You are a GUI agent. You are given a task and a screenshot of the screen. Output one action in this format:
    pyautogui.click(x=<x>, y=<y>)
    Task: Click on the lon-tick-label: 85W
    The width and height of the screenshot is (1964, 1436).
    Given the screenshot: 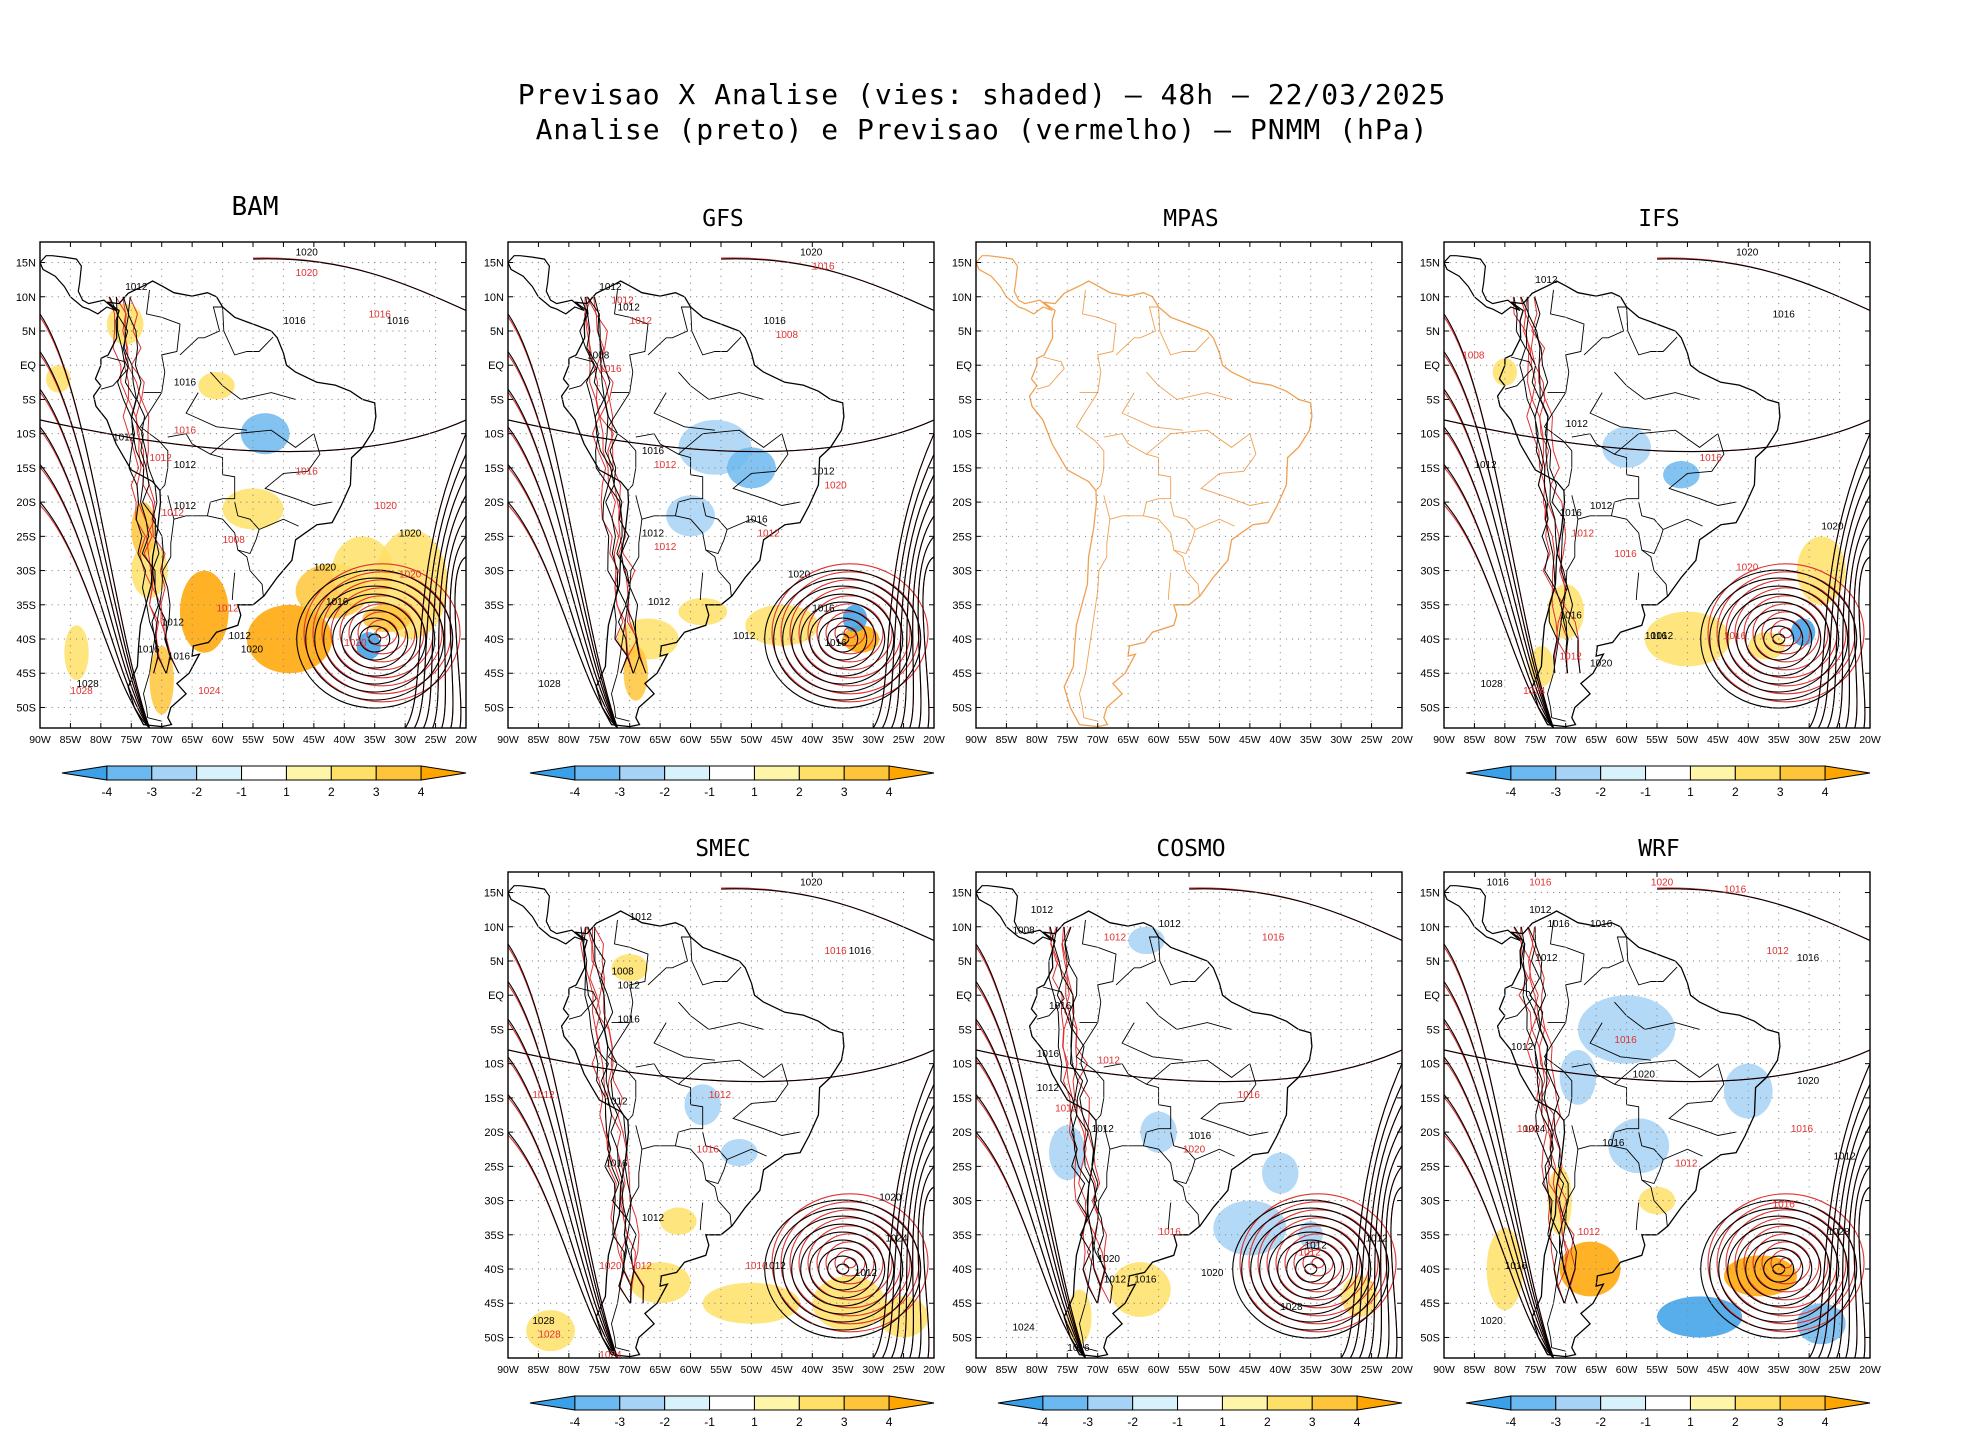 What is the action you would take?
    pyautogui.click(x=1007, y=740)
    